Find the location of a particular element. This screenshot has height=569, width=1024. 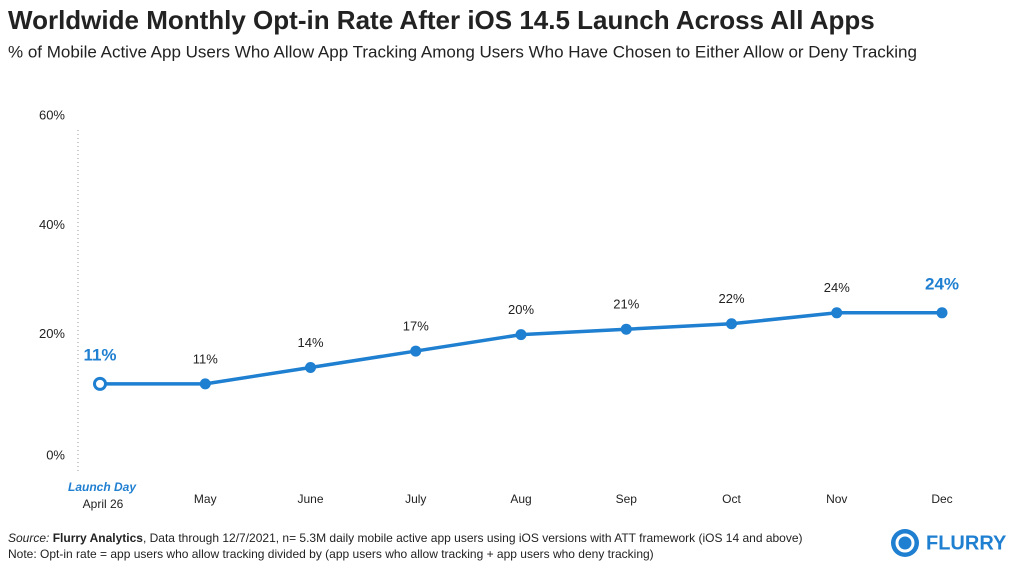

y-tick-label: 0% is located at coordinates (55, 454).